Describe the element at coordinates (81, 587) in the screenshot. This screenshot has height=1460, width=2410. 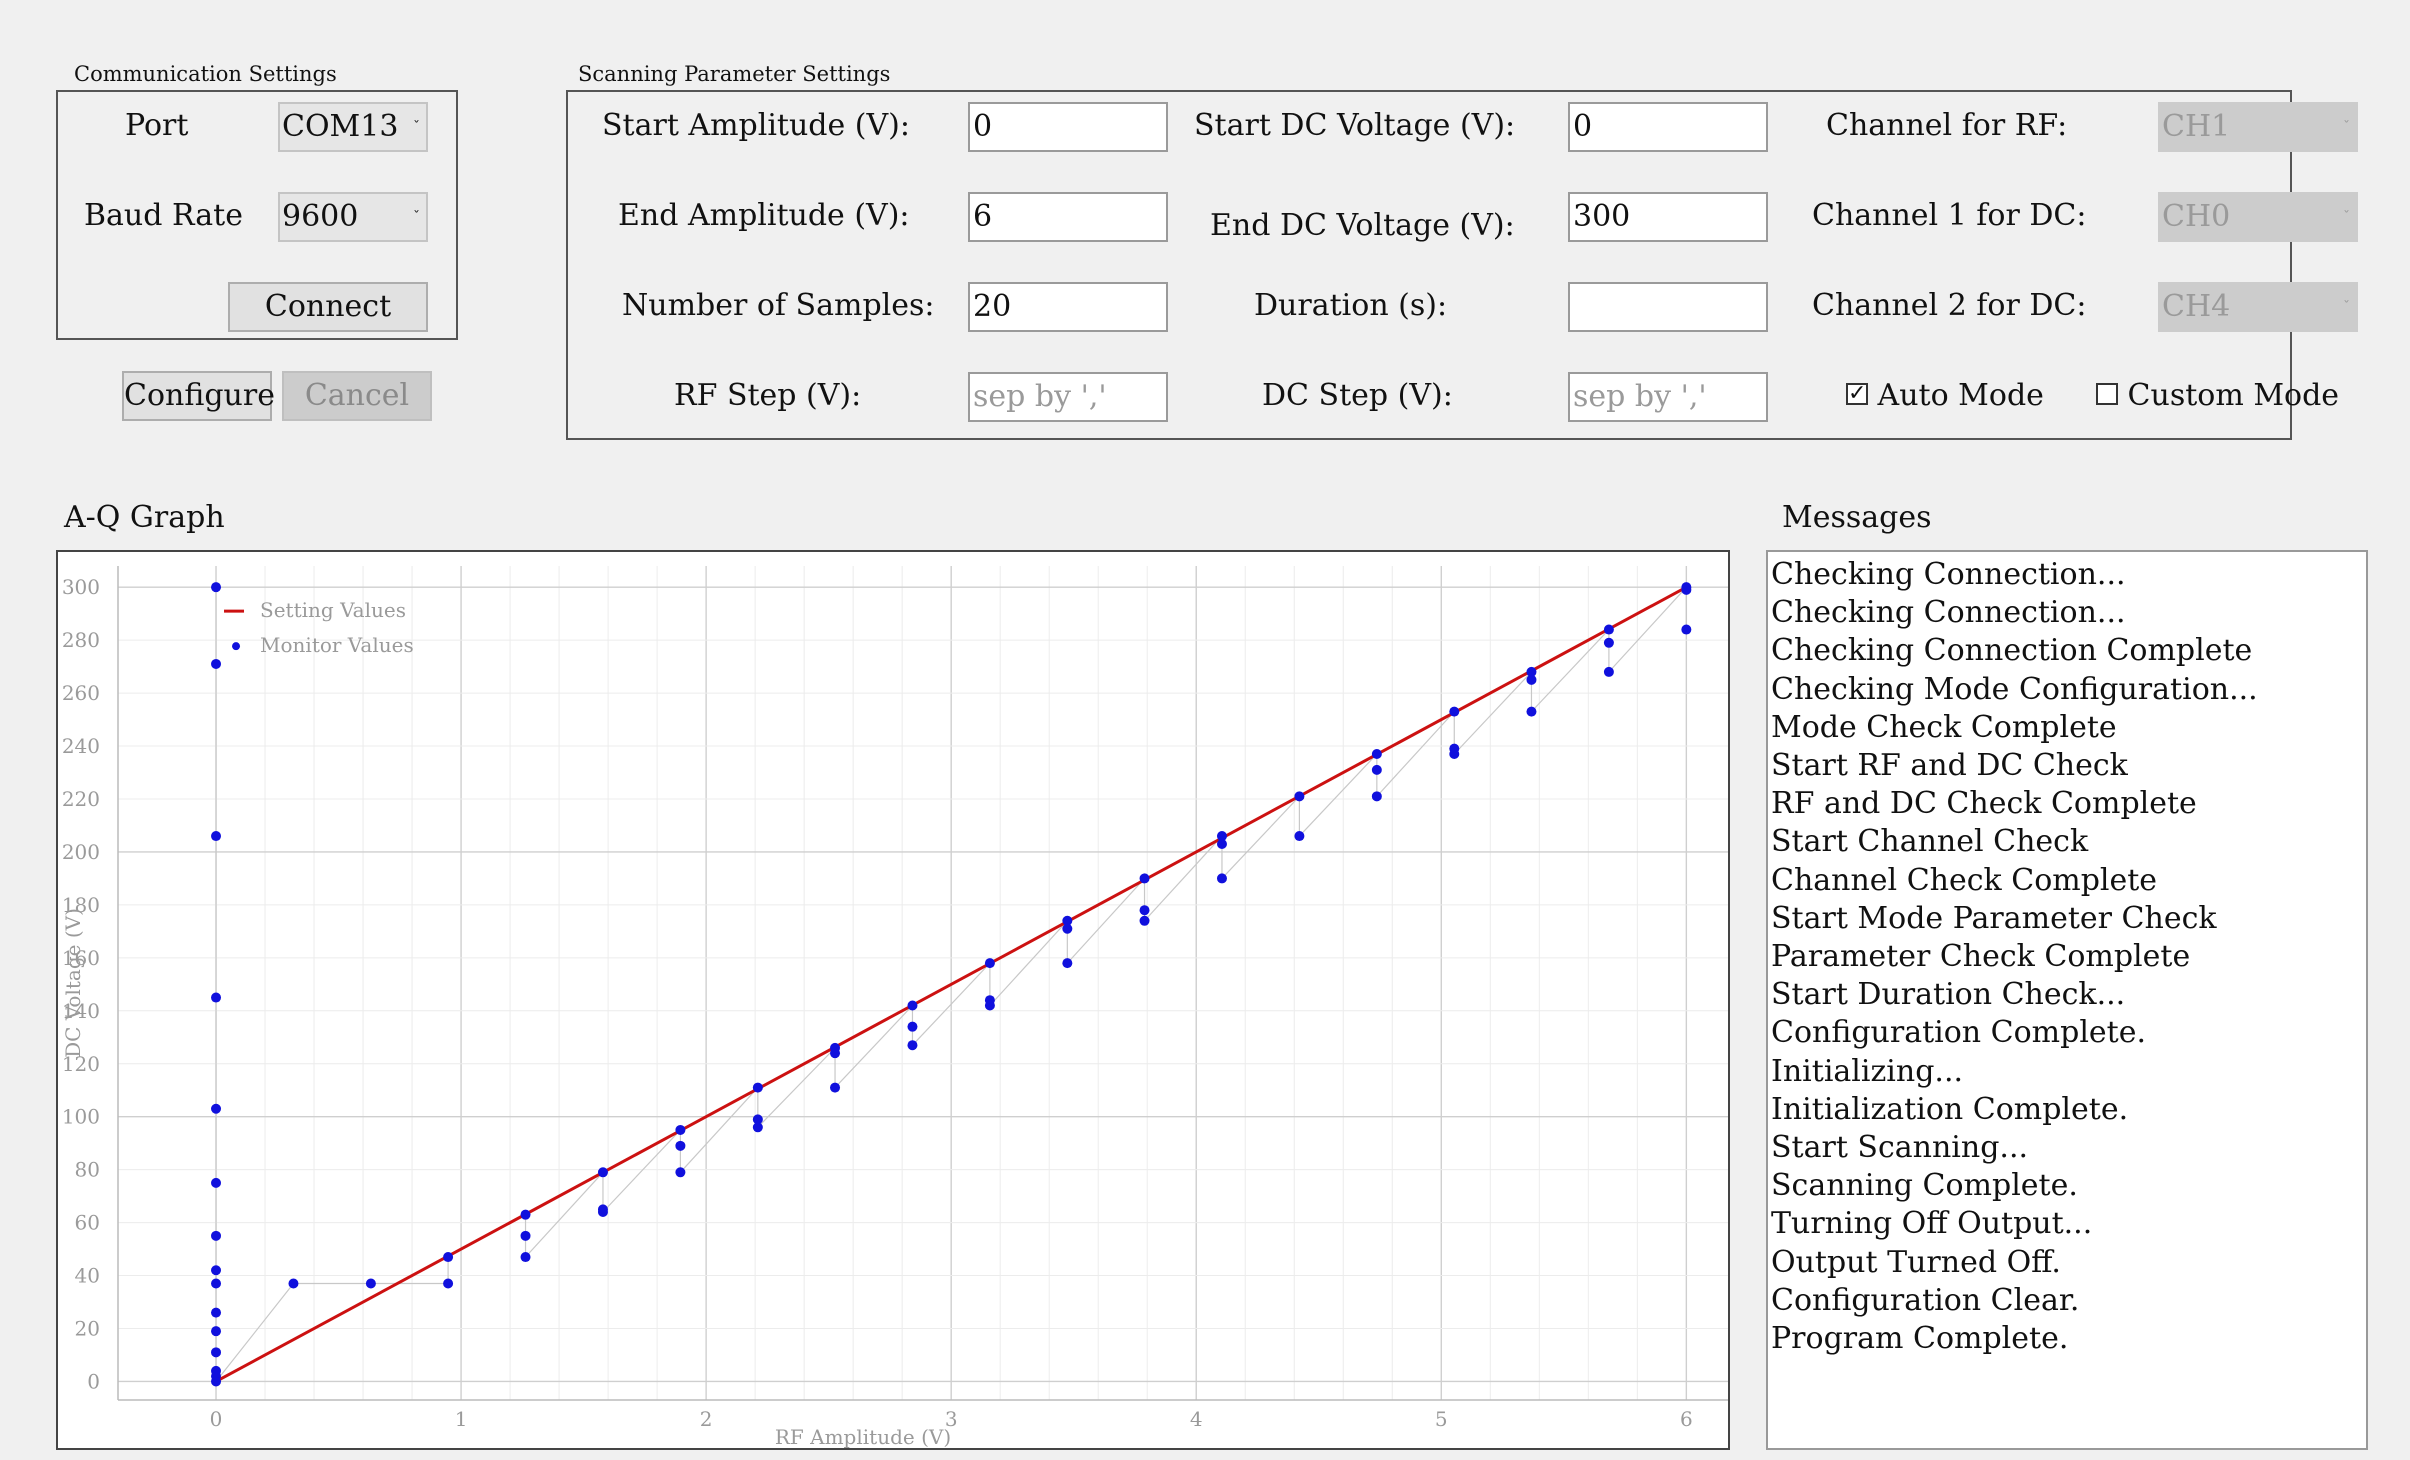
I see `y-tick-label: 300` at that location.